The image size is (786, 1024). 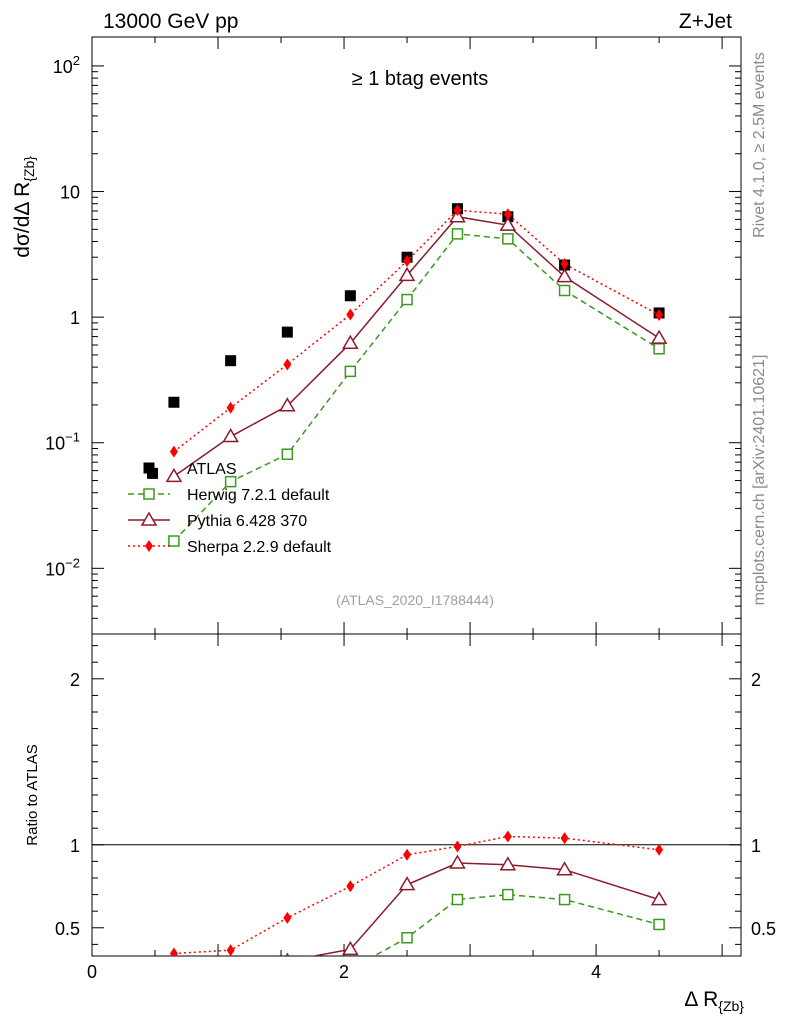 What do you see at coordinates (29, 169) in the screenshot?
I see `main-ylabel-sub: {Zb}` at bounding box center [29, 169].